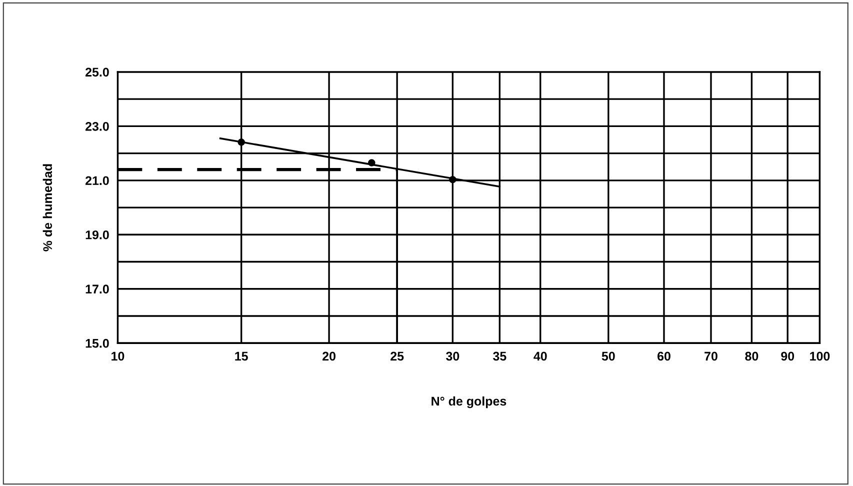 This screenshot has width=853, height=486. Describe the element at coordinates (97, 126) in the screenshot. I see `y-tick-label: 23.0` at that location.